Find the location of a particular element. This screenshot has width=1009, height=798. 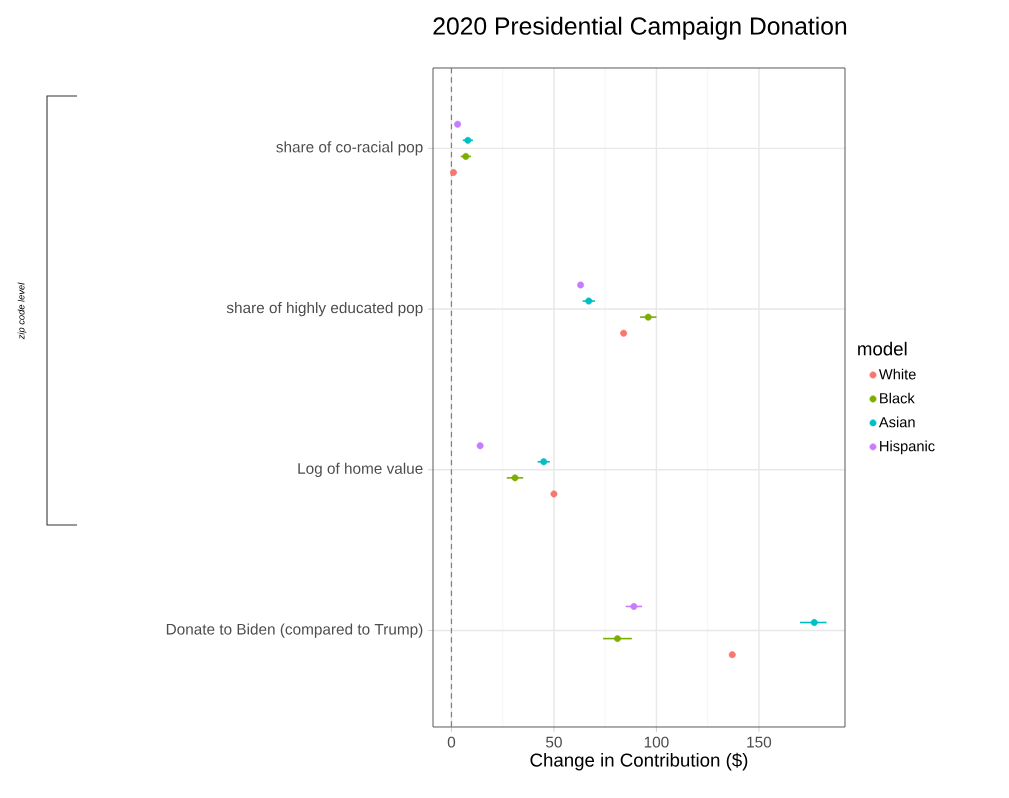

legend-title: model is located at coordinates (882, 348).